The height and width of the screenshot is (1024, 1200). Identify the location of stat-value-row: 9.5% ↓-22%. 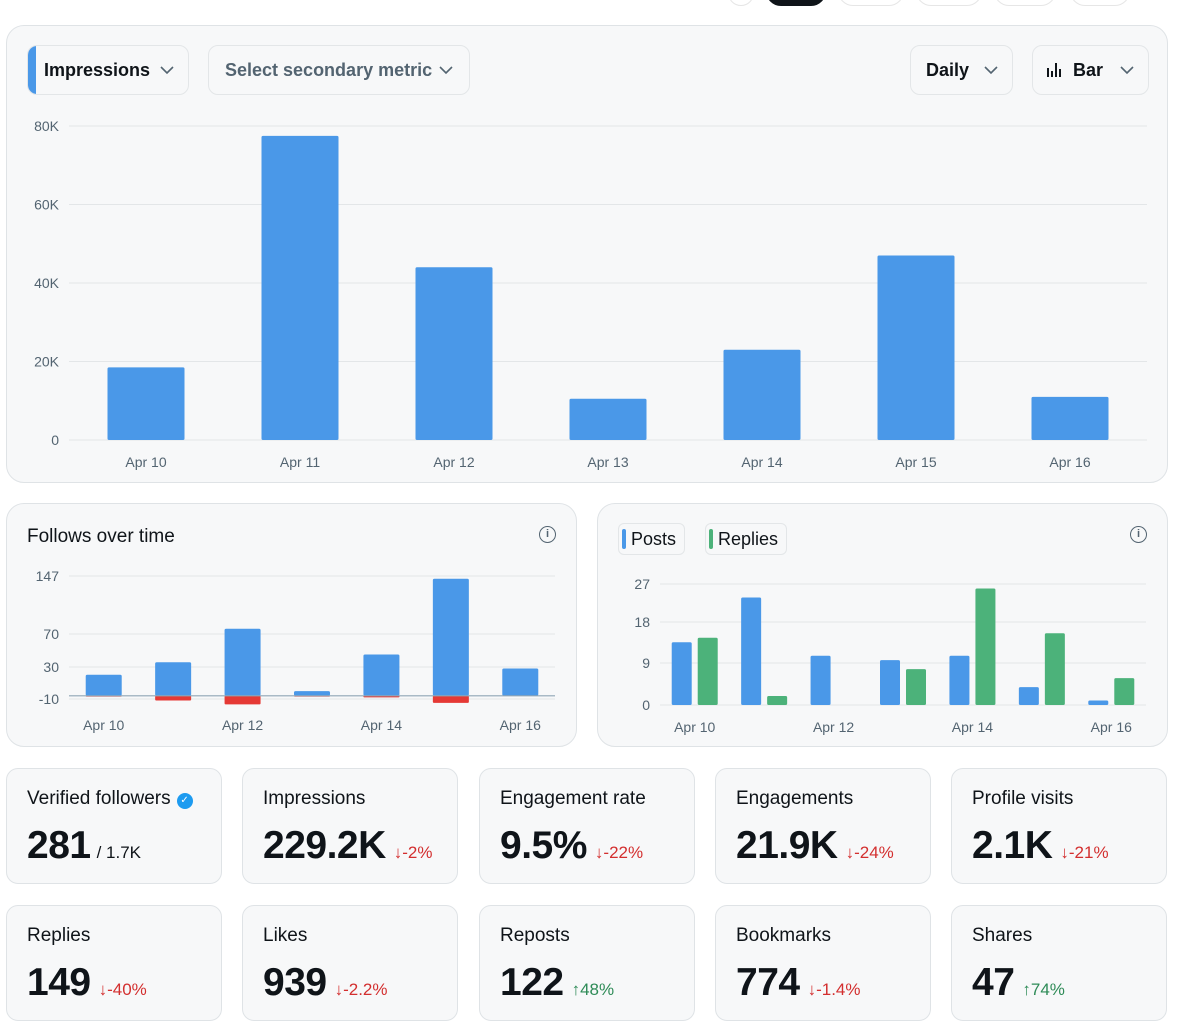
(571, 846).